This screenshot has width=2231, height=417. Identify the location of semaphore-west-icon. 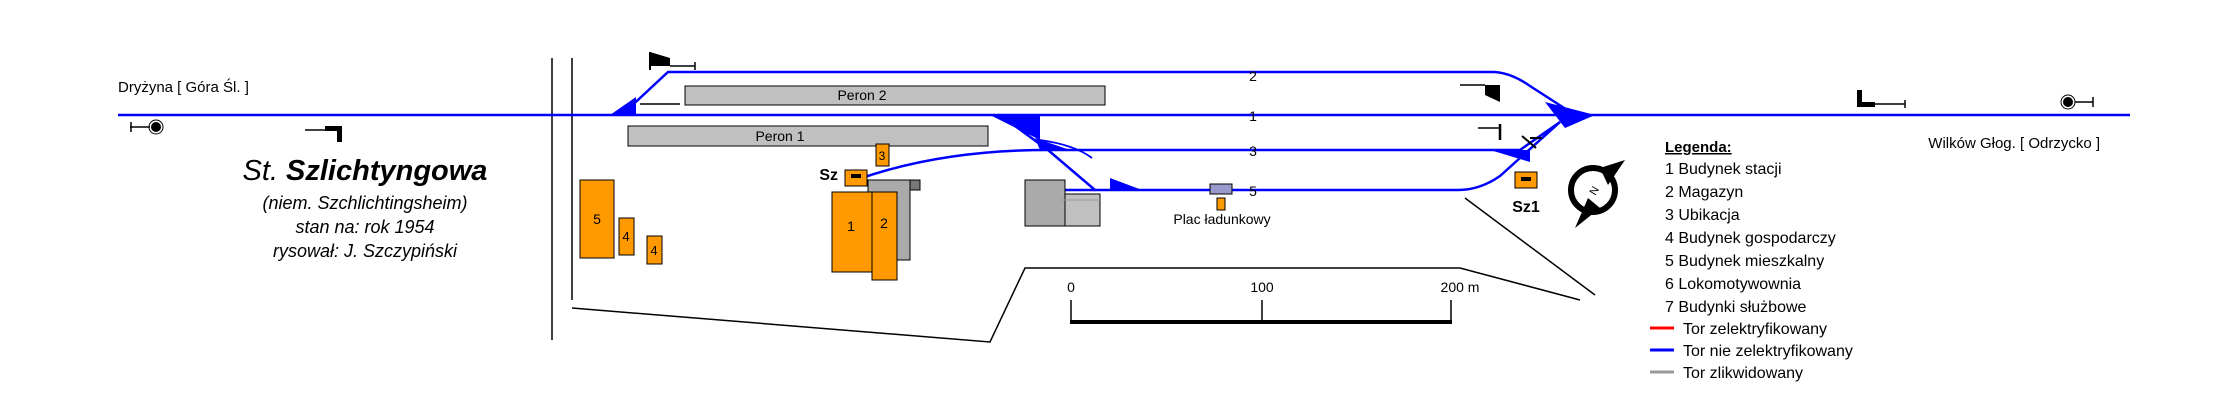
(323, 134).